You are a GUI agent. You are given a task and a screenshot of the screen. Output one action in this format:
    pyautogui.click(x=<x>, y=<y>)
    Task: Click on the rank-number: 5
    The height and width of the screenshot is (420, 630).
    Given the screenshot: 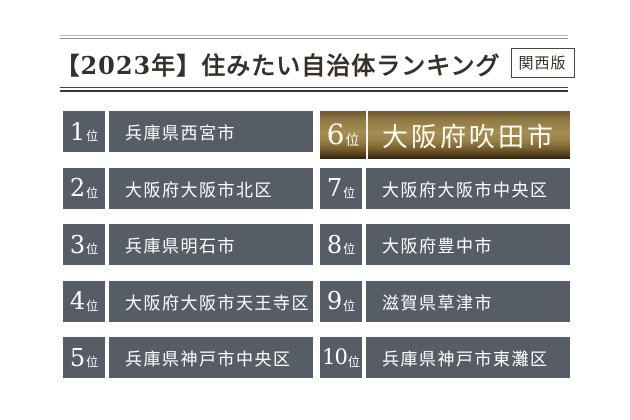 What is the action you would take?
    pyautogui.click(x=77, y=357)
    